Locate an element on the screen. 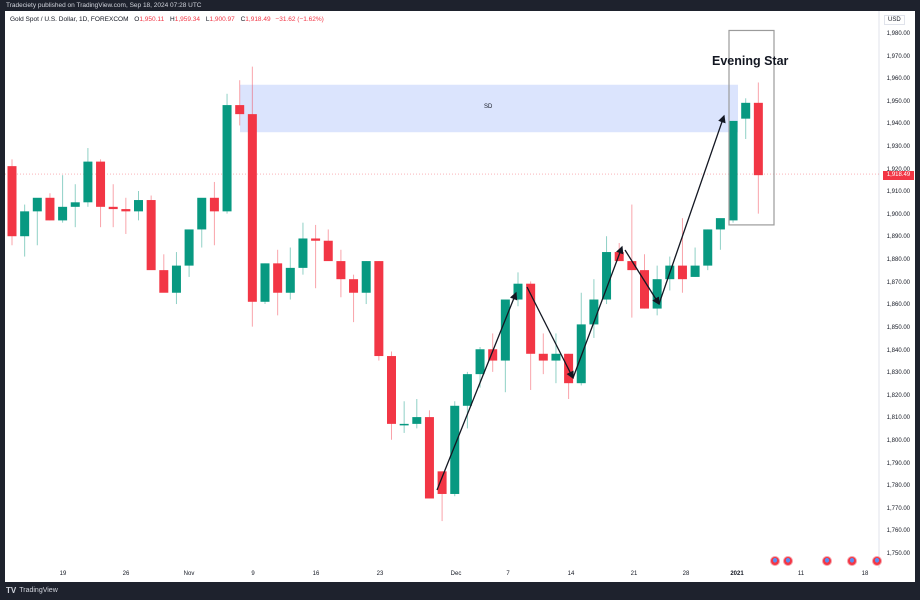  tradingview-logo-icon: TV is located at coordinates (11, 590).